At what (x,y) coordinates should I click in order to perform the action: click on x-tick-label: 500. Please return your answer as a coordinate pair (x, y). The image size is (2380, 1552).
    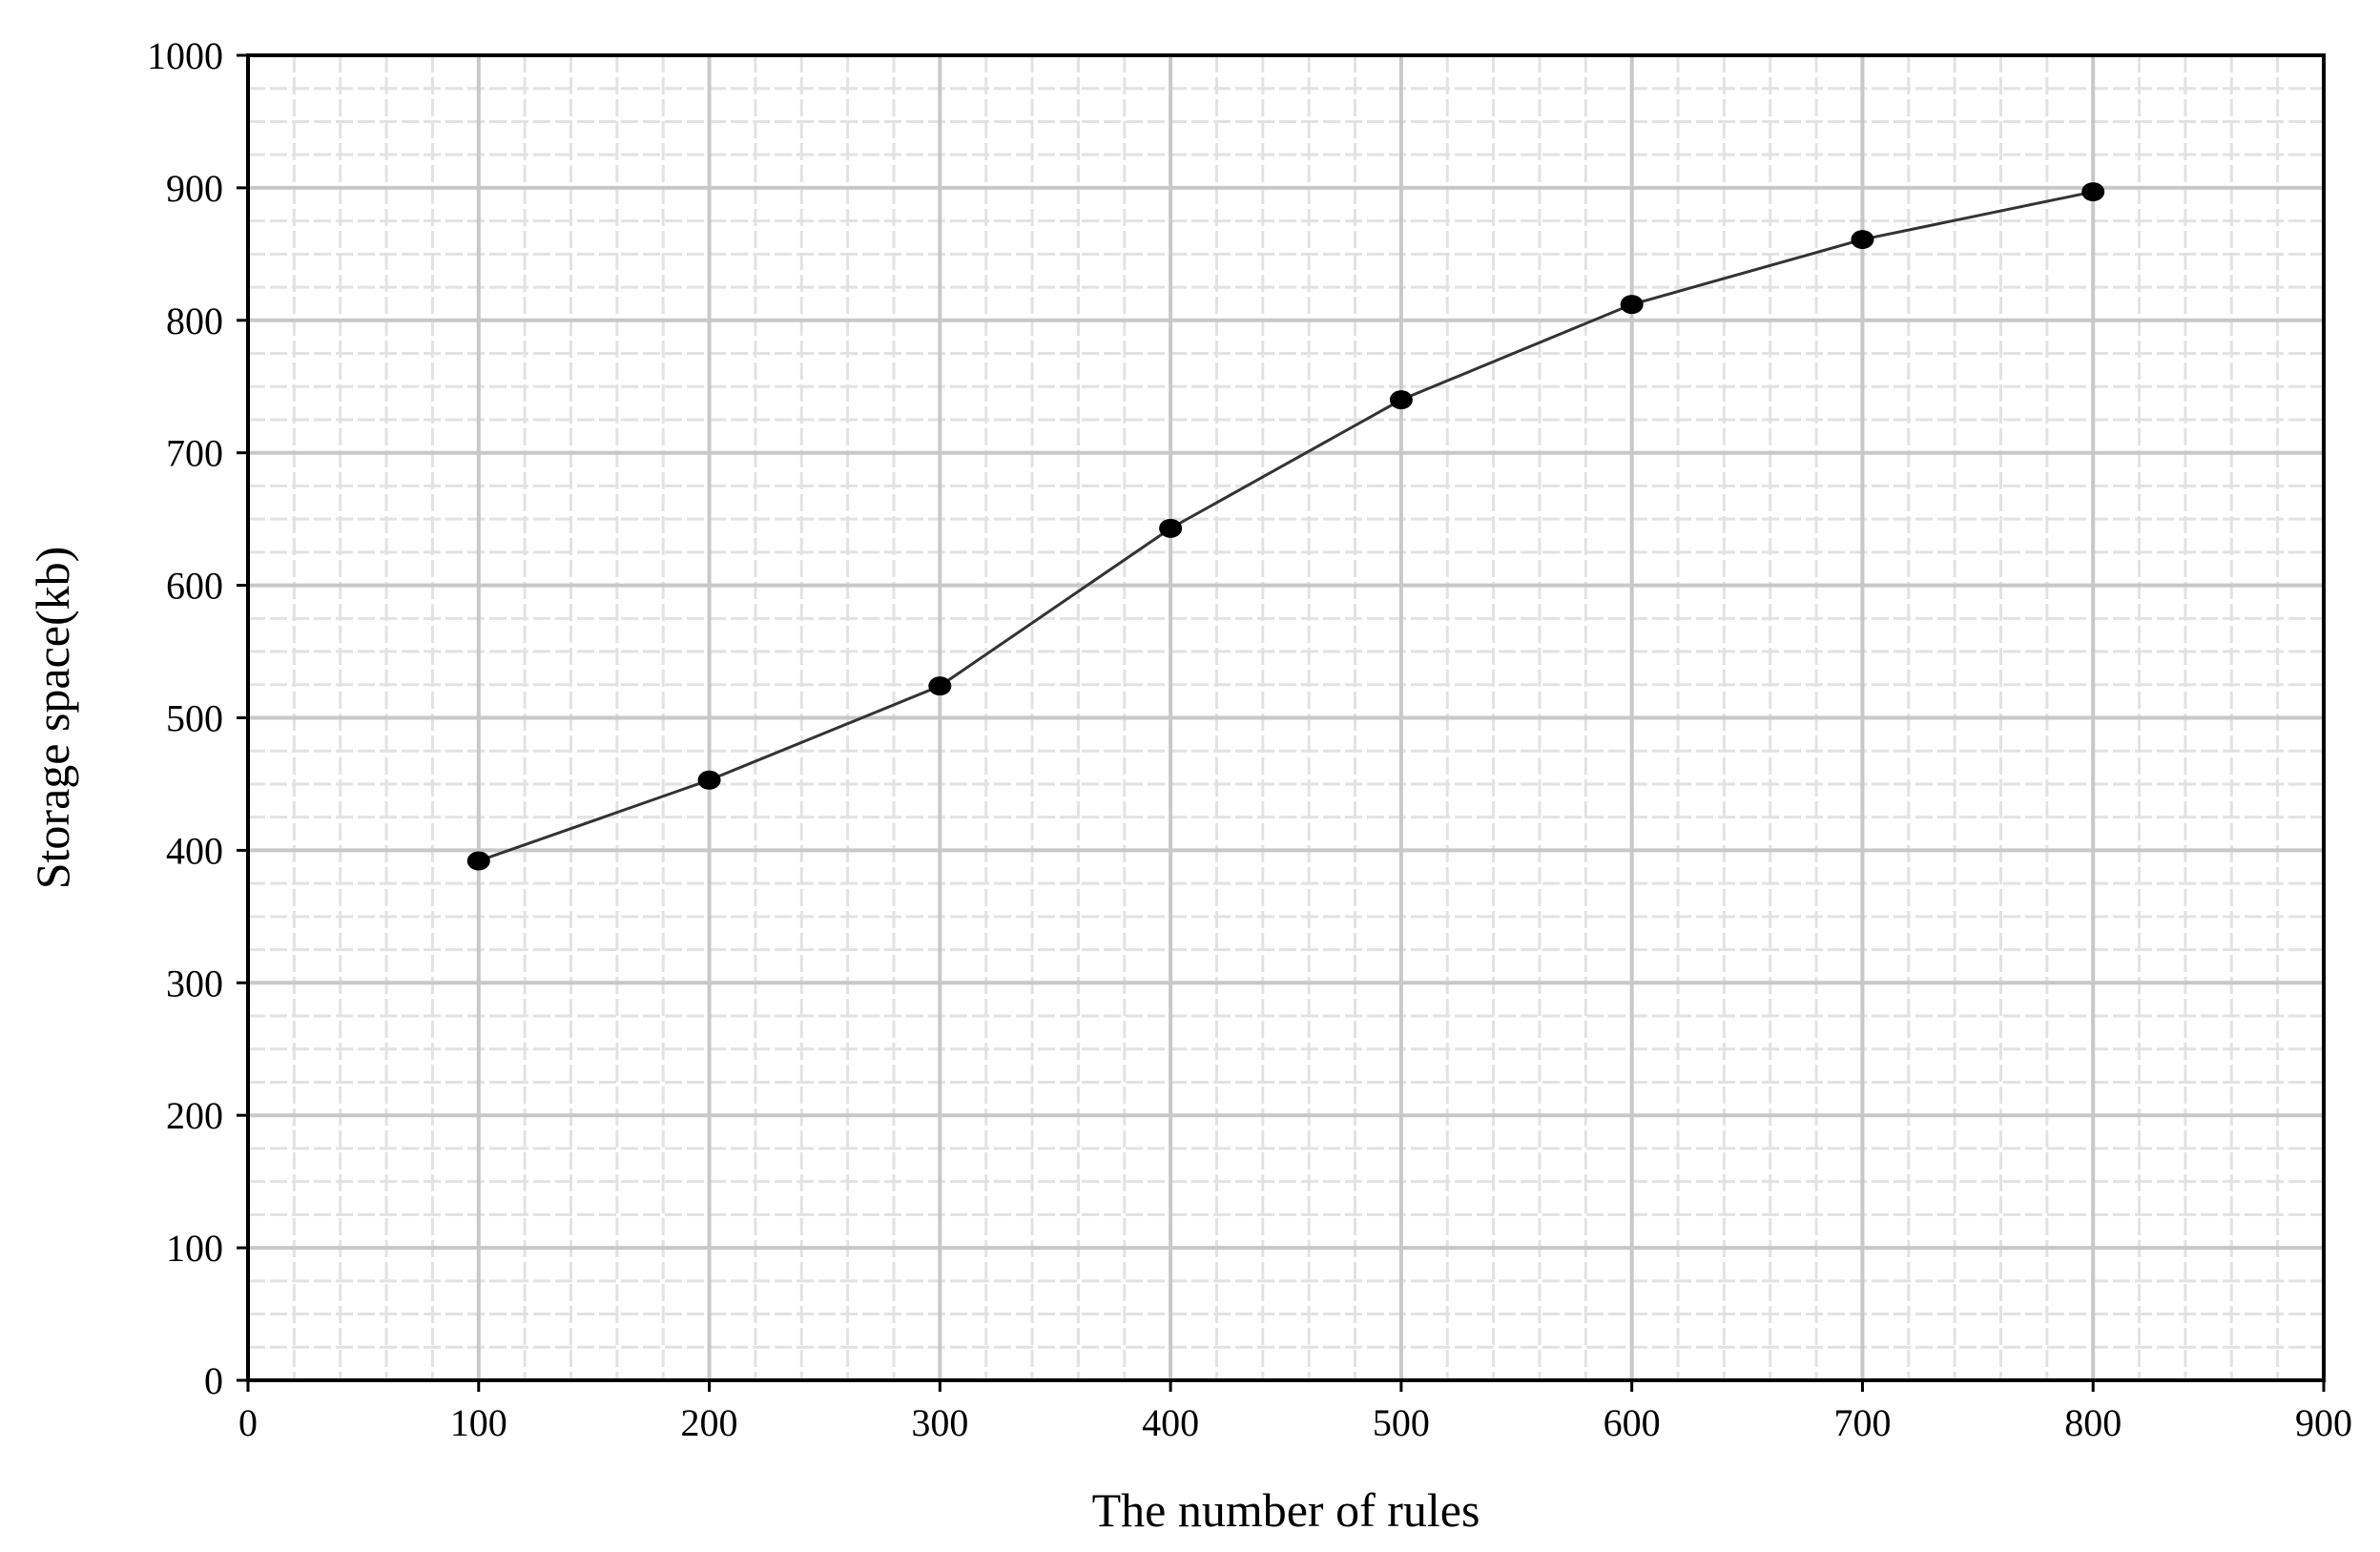
    Looking at the image, I should click on (1401, 1423).